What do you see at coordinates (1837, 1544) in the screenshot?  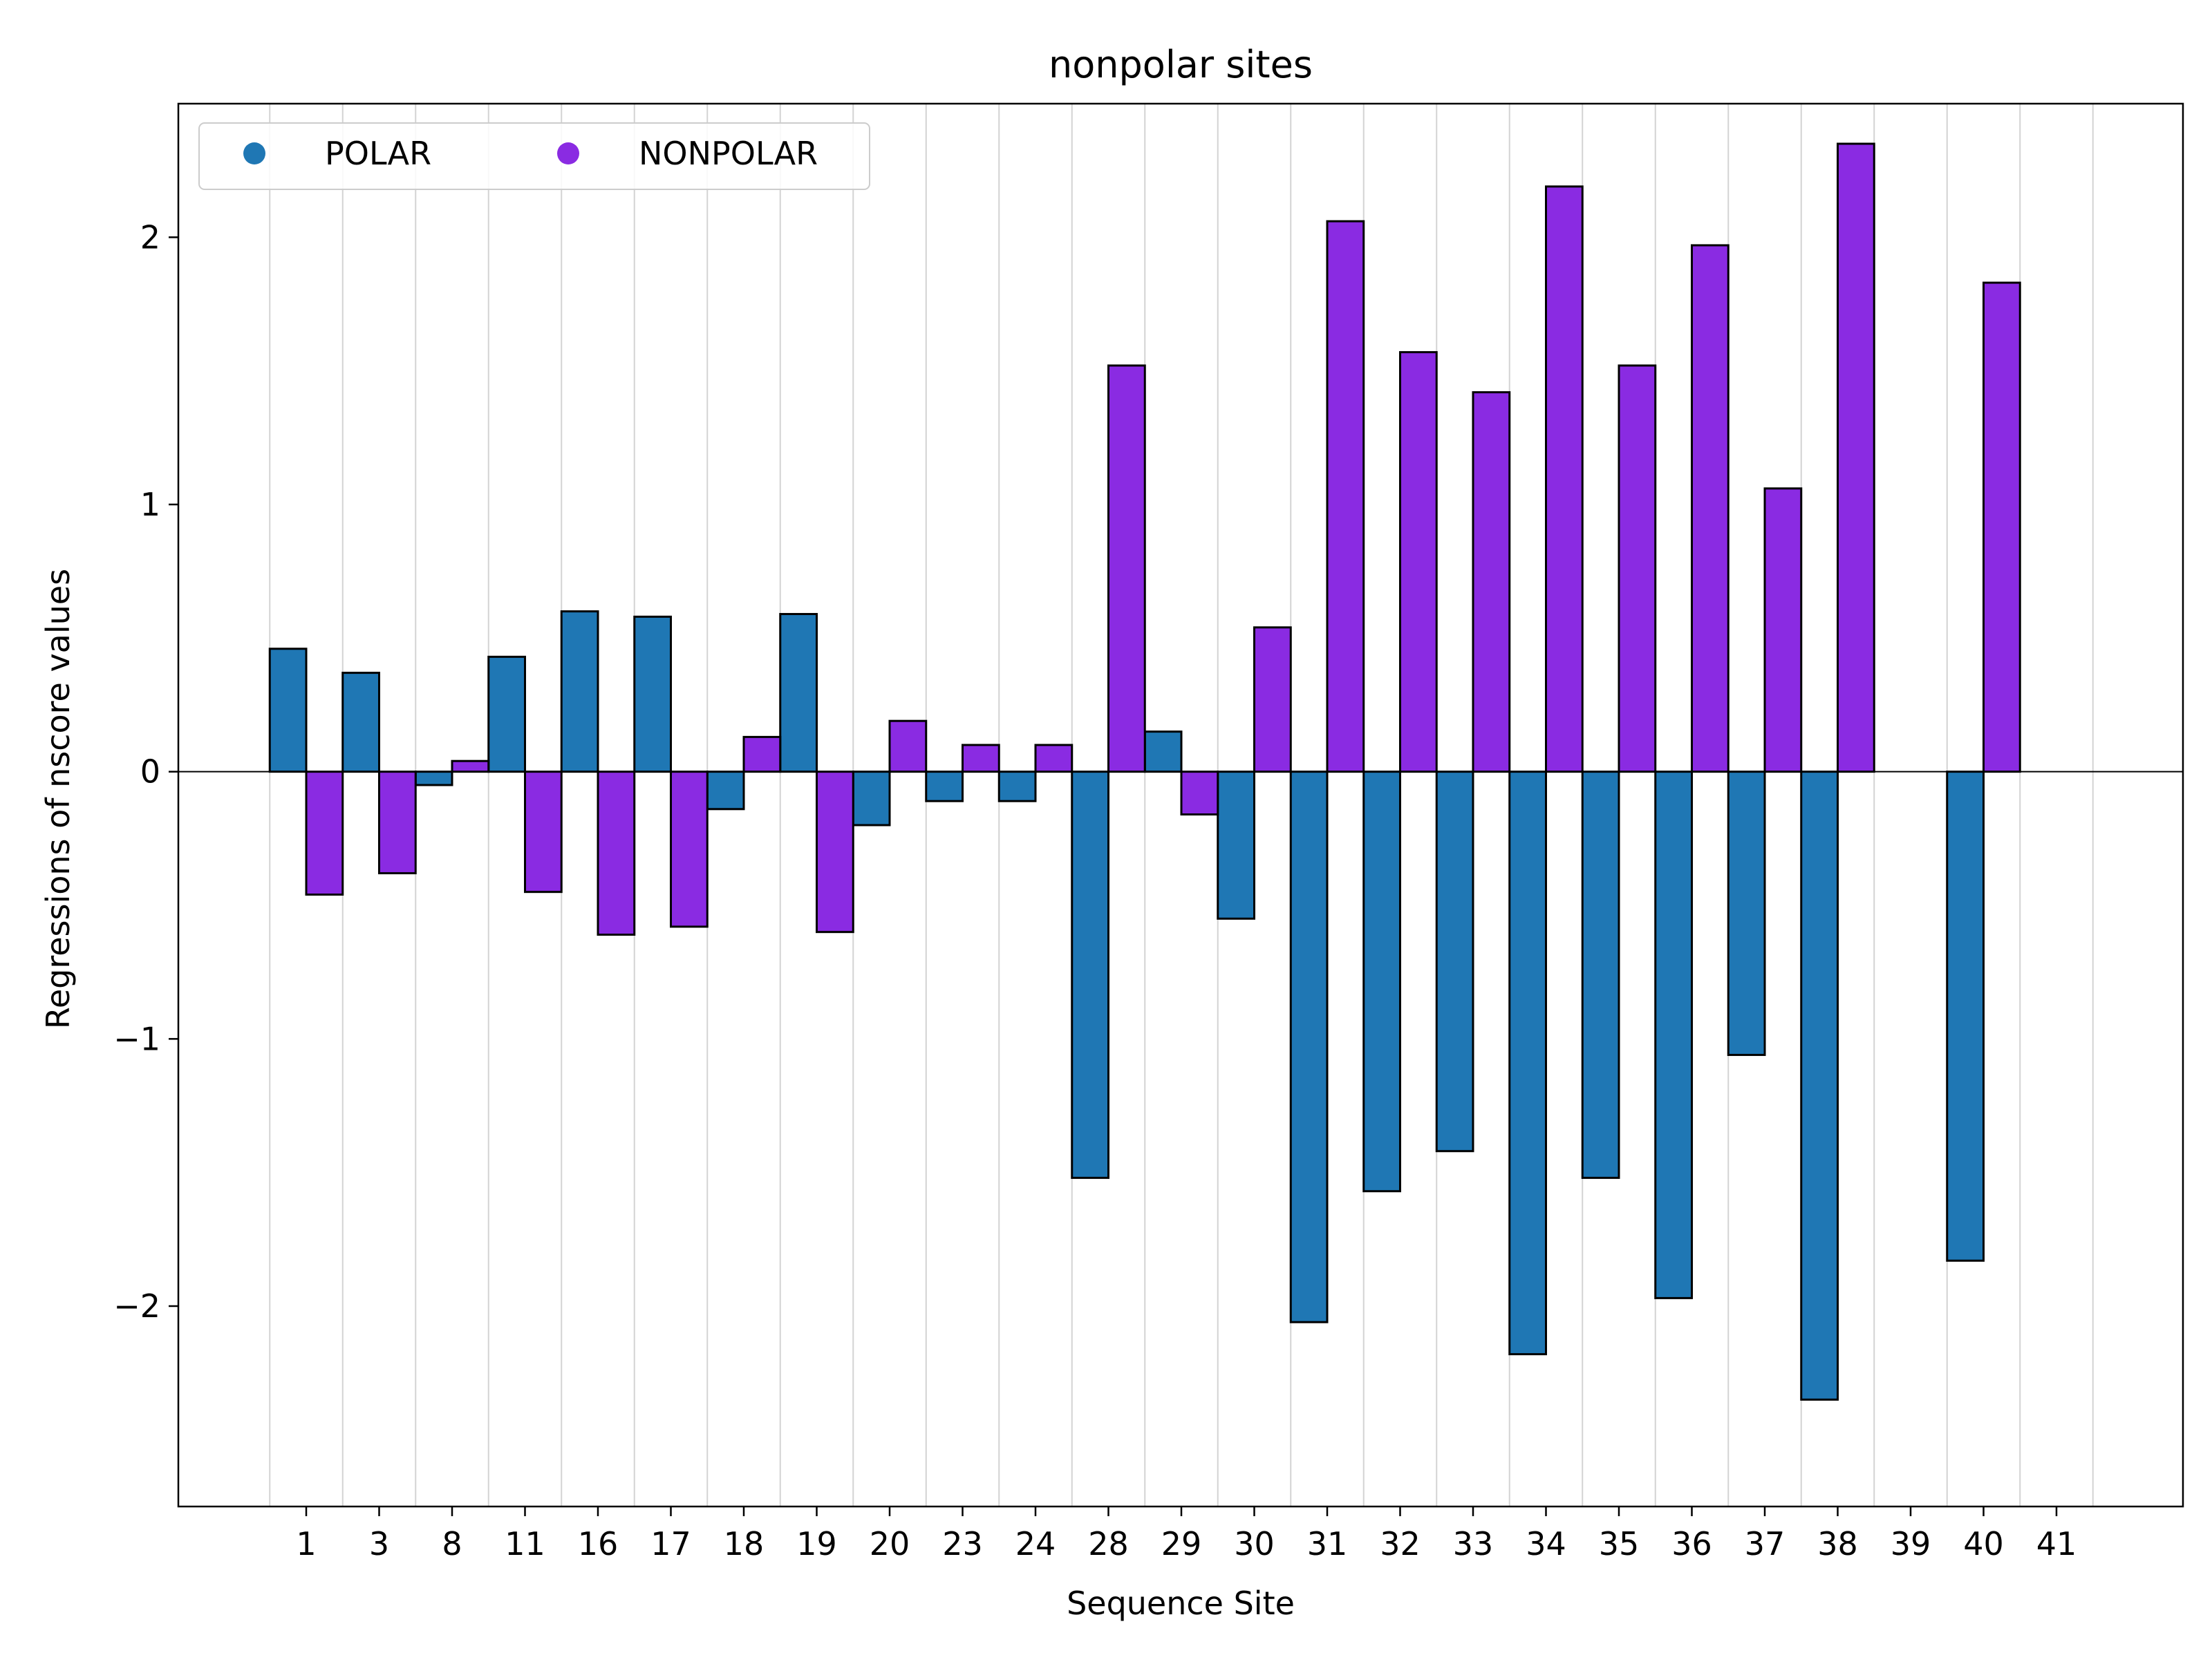 I see `x-tick-label: 38` at bounding box center [1837, 1544].